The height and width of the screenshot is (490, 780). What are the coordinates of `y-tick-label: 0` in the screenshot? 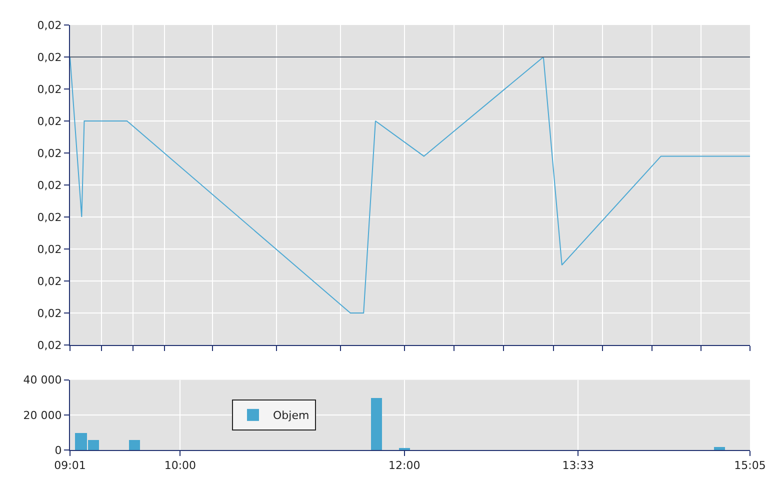 It's located at (58, 450).